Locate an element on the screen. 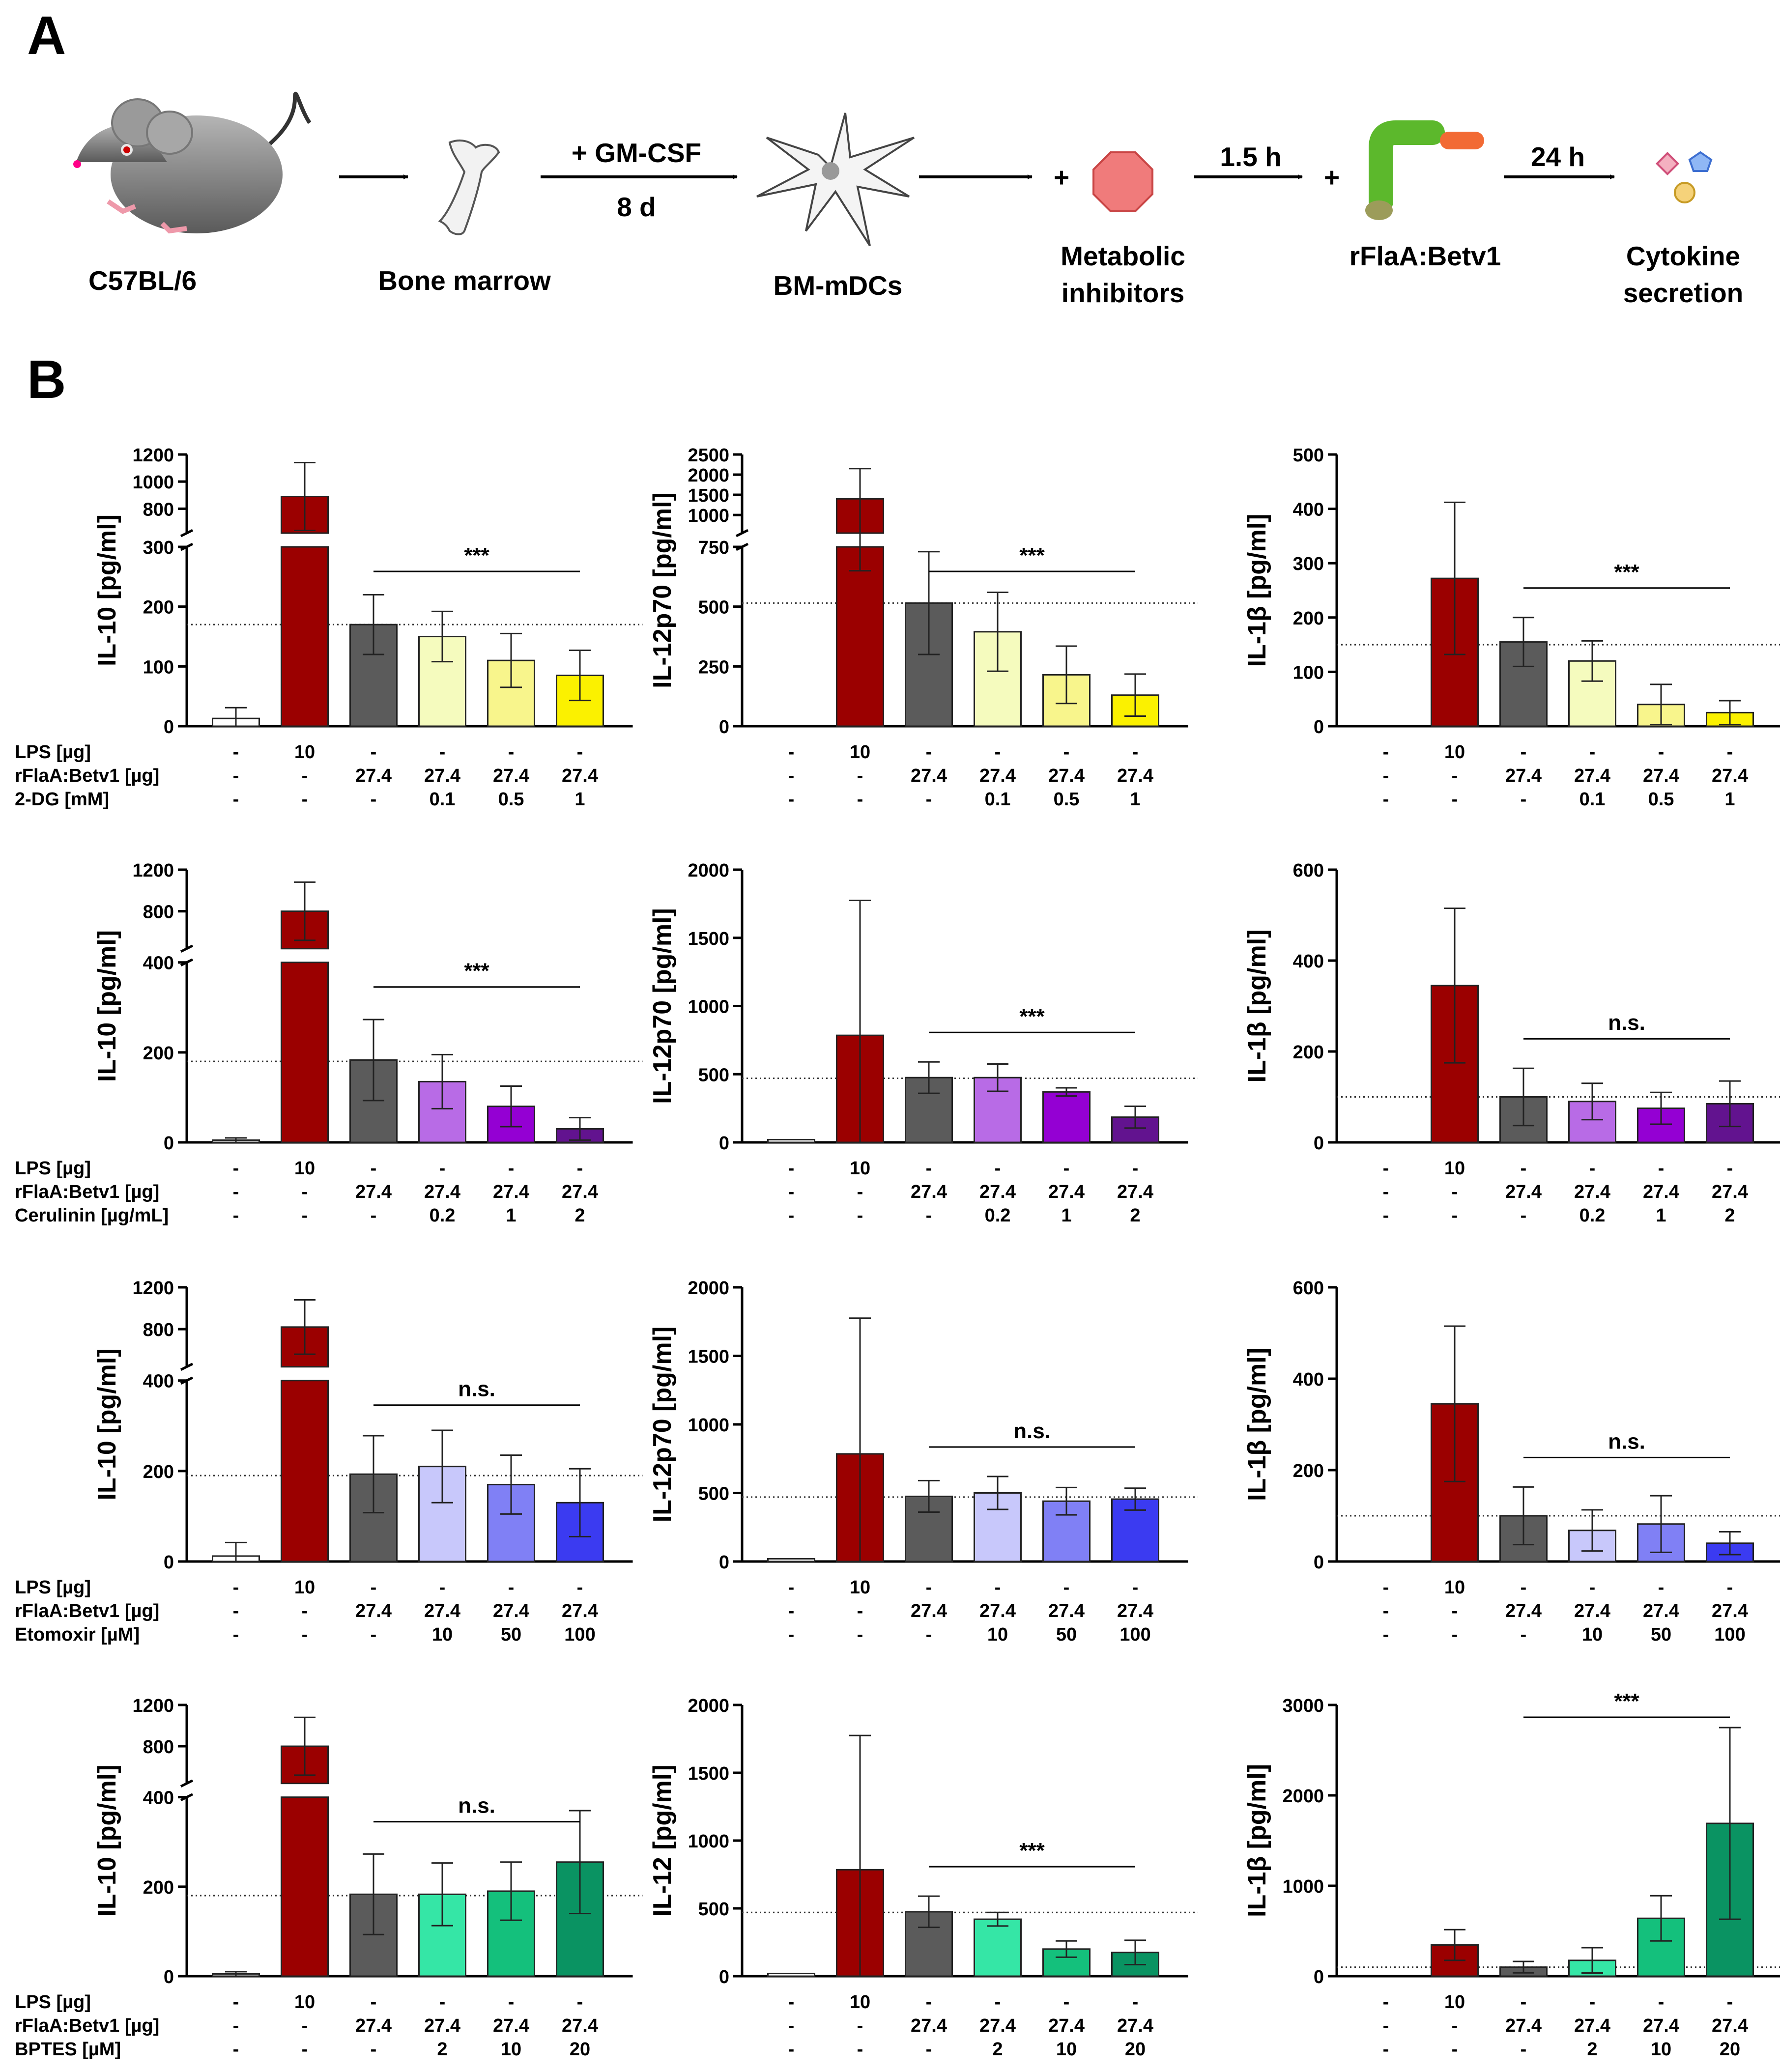 The image size is (1780, 2072). mouse-icon is located at coordinates (192, 162).